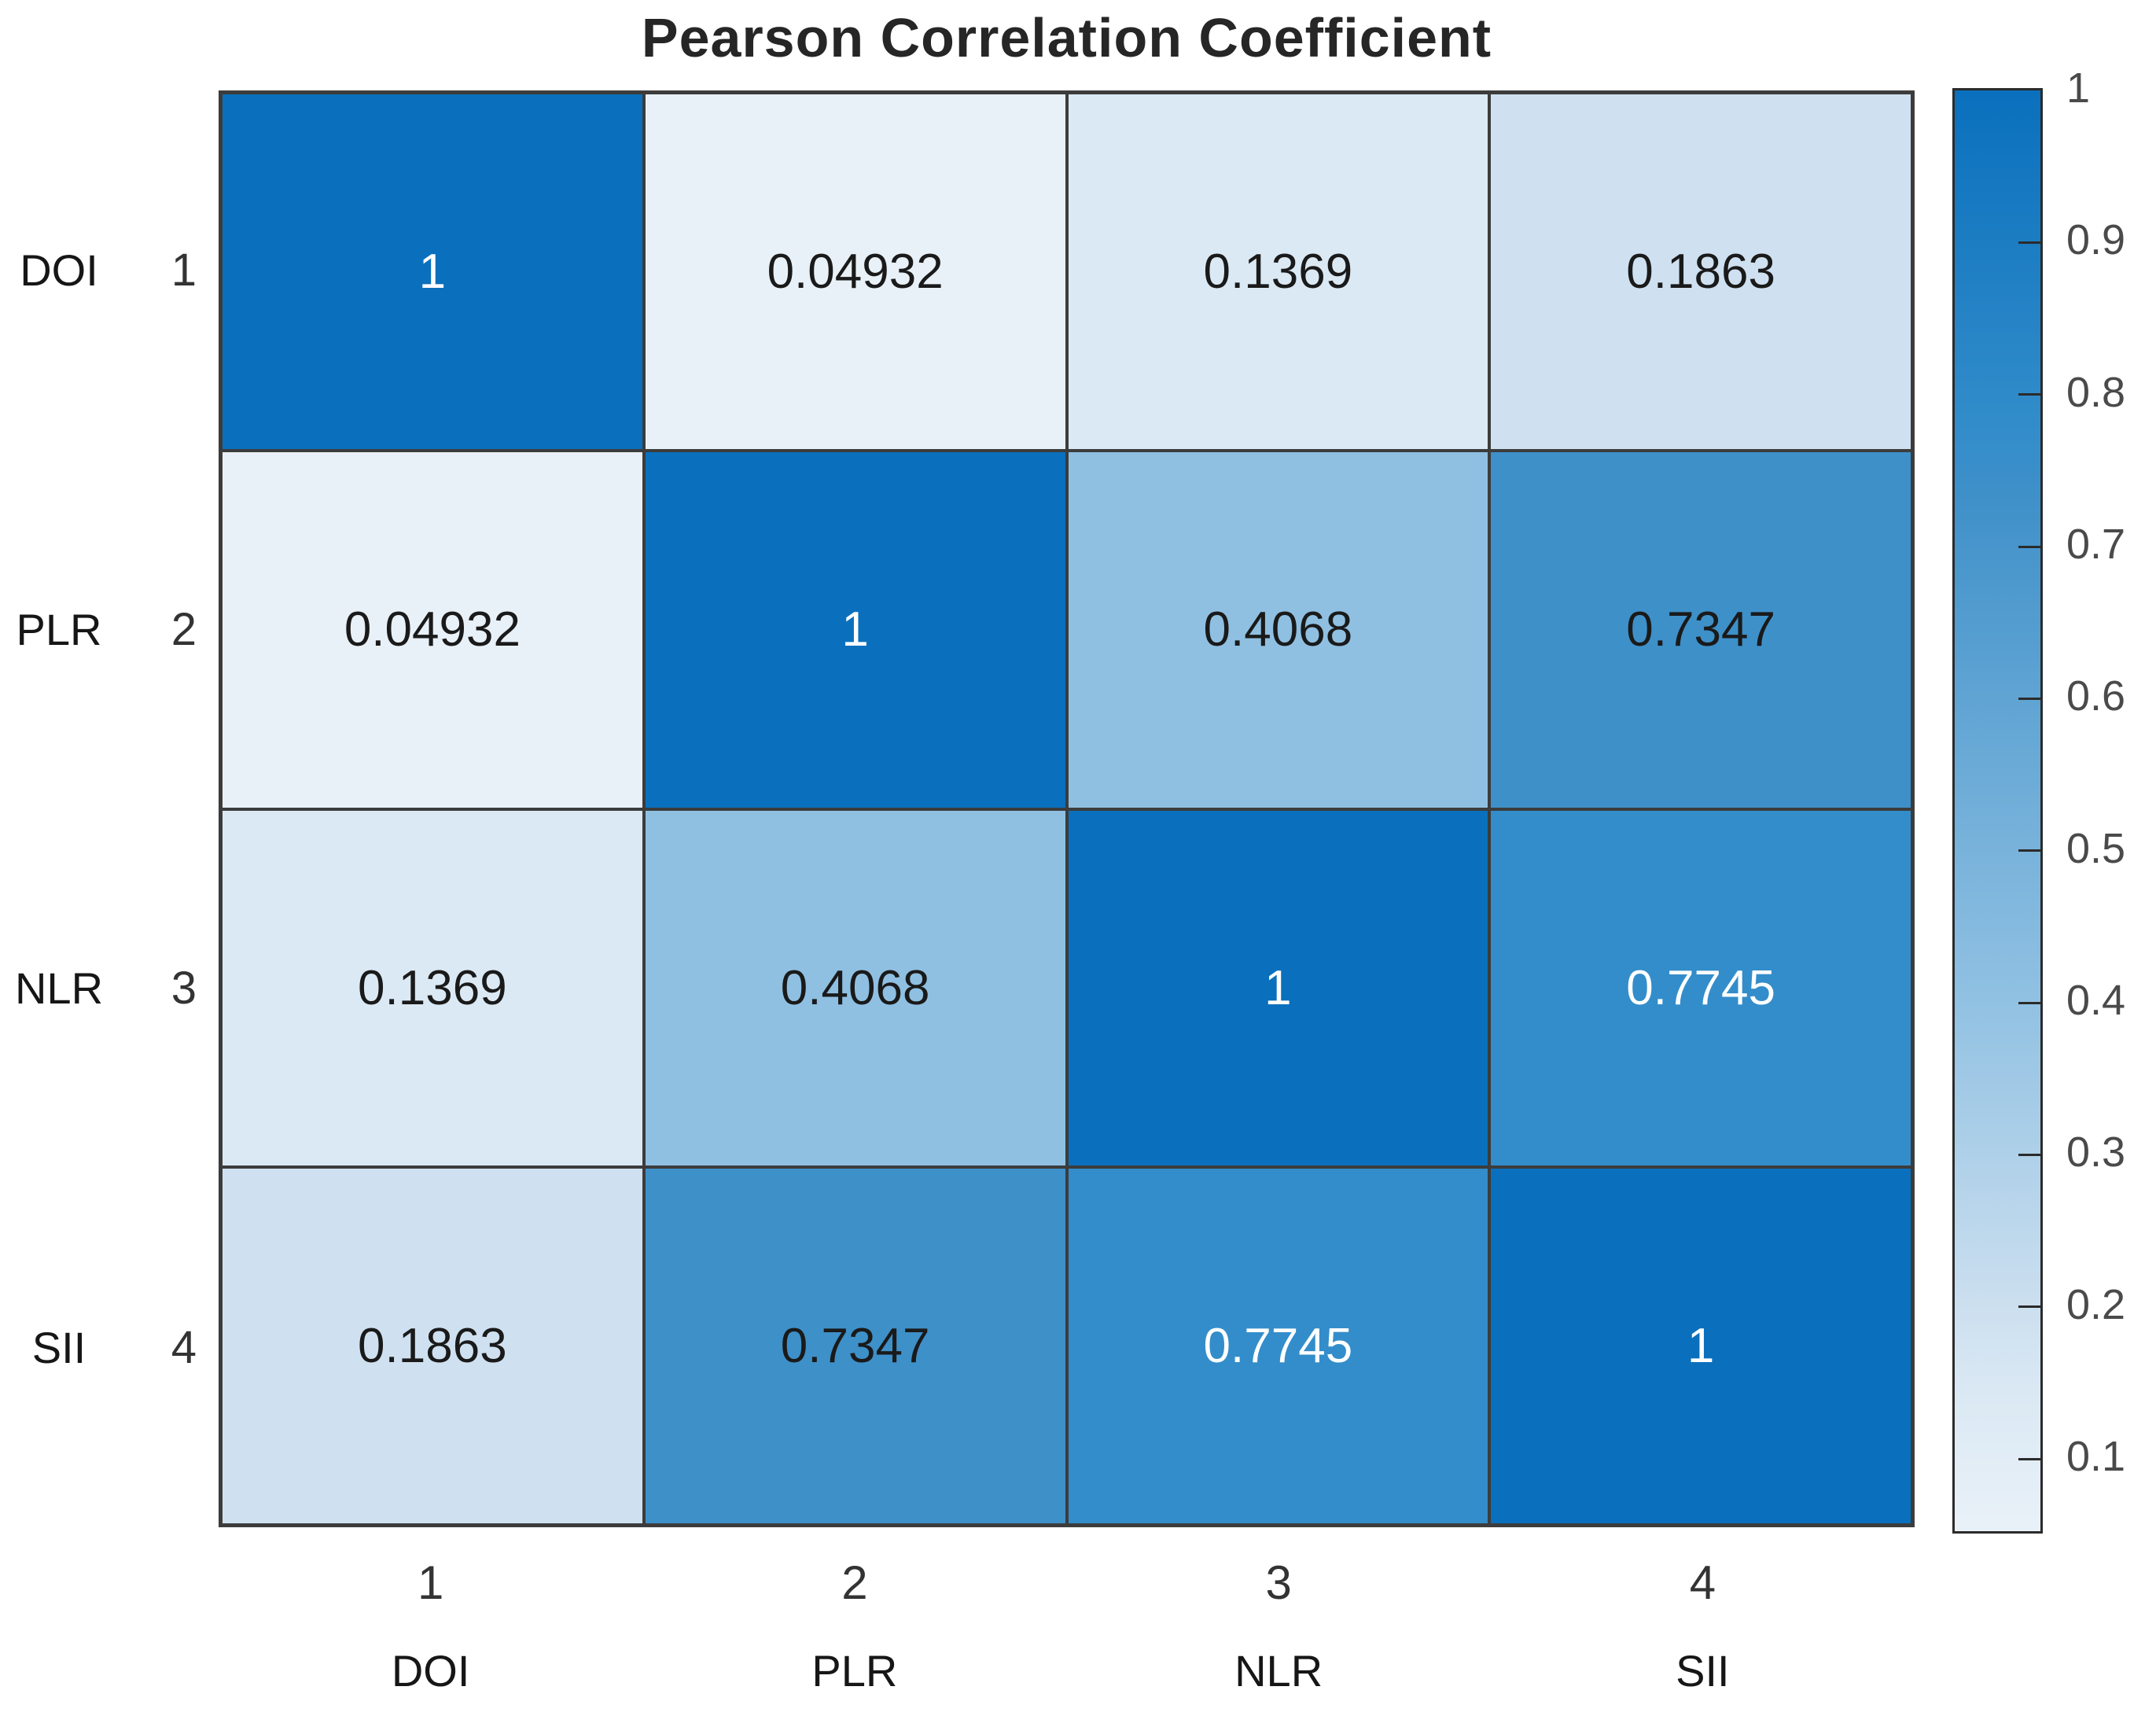  What do you see at coordinates (1067, 1673) in the screenshot?
I see `x-axis-category-labels: DOI PLR NLR SII` at bounding box center [1067, 1673].